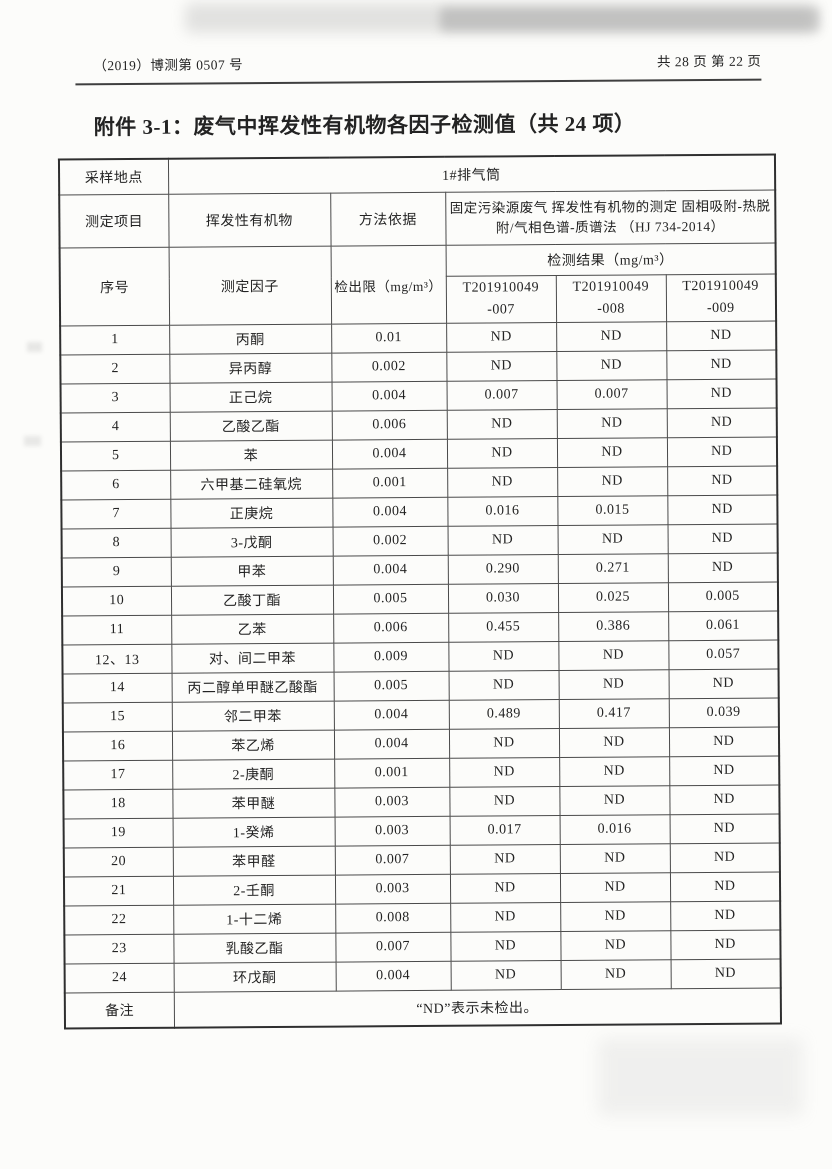  Describe the element at coordinates (119, 920) in the screenshot. I see `row-seq: 22` at that location.